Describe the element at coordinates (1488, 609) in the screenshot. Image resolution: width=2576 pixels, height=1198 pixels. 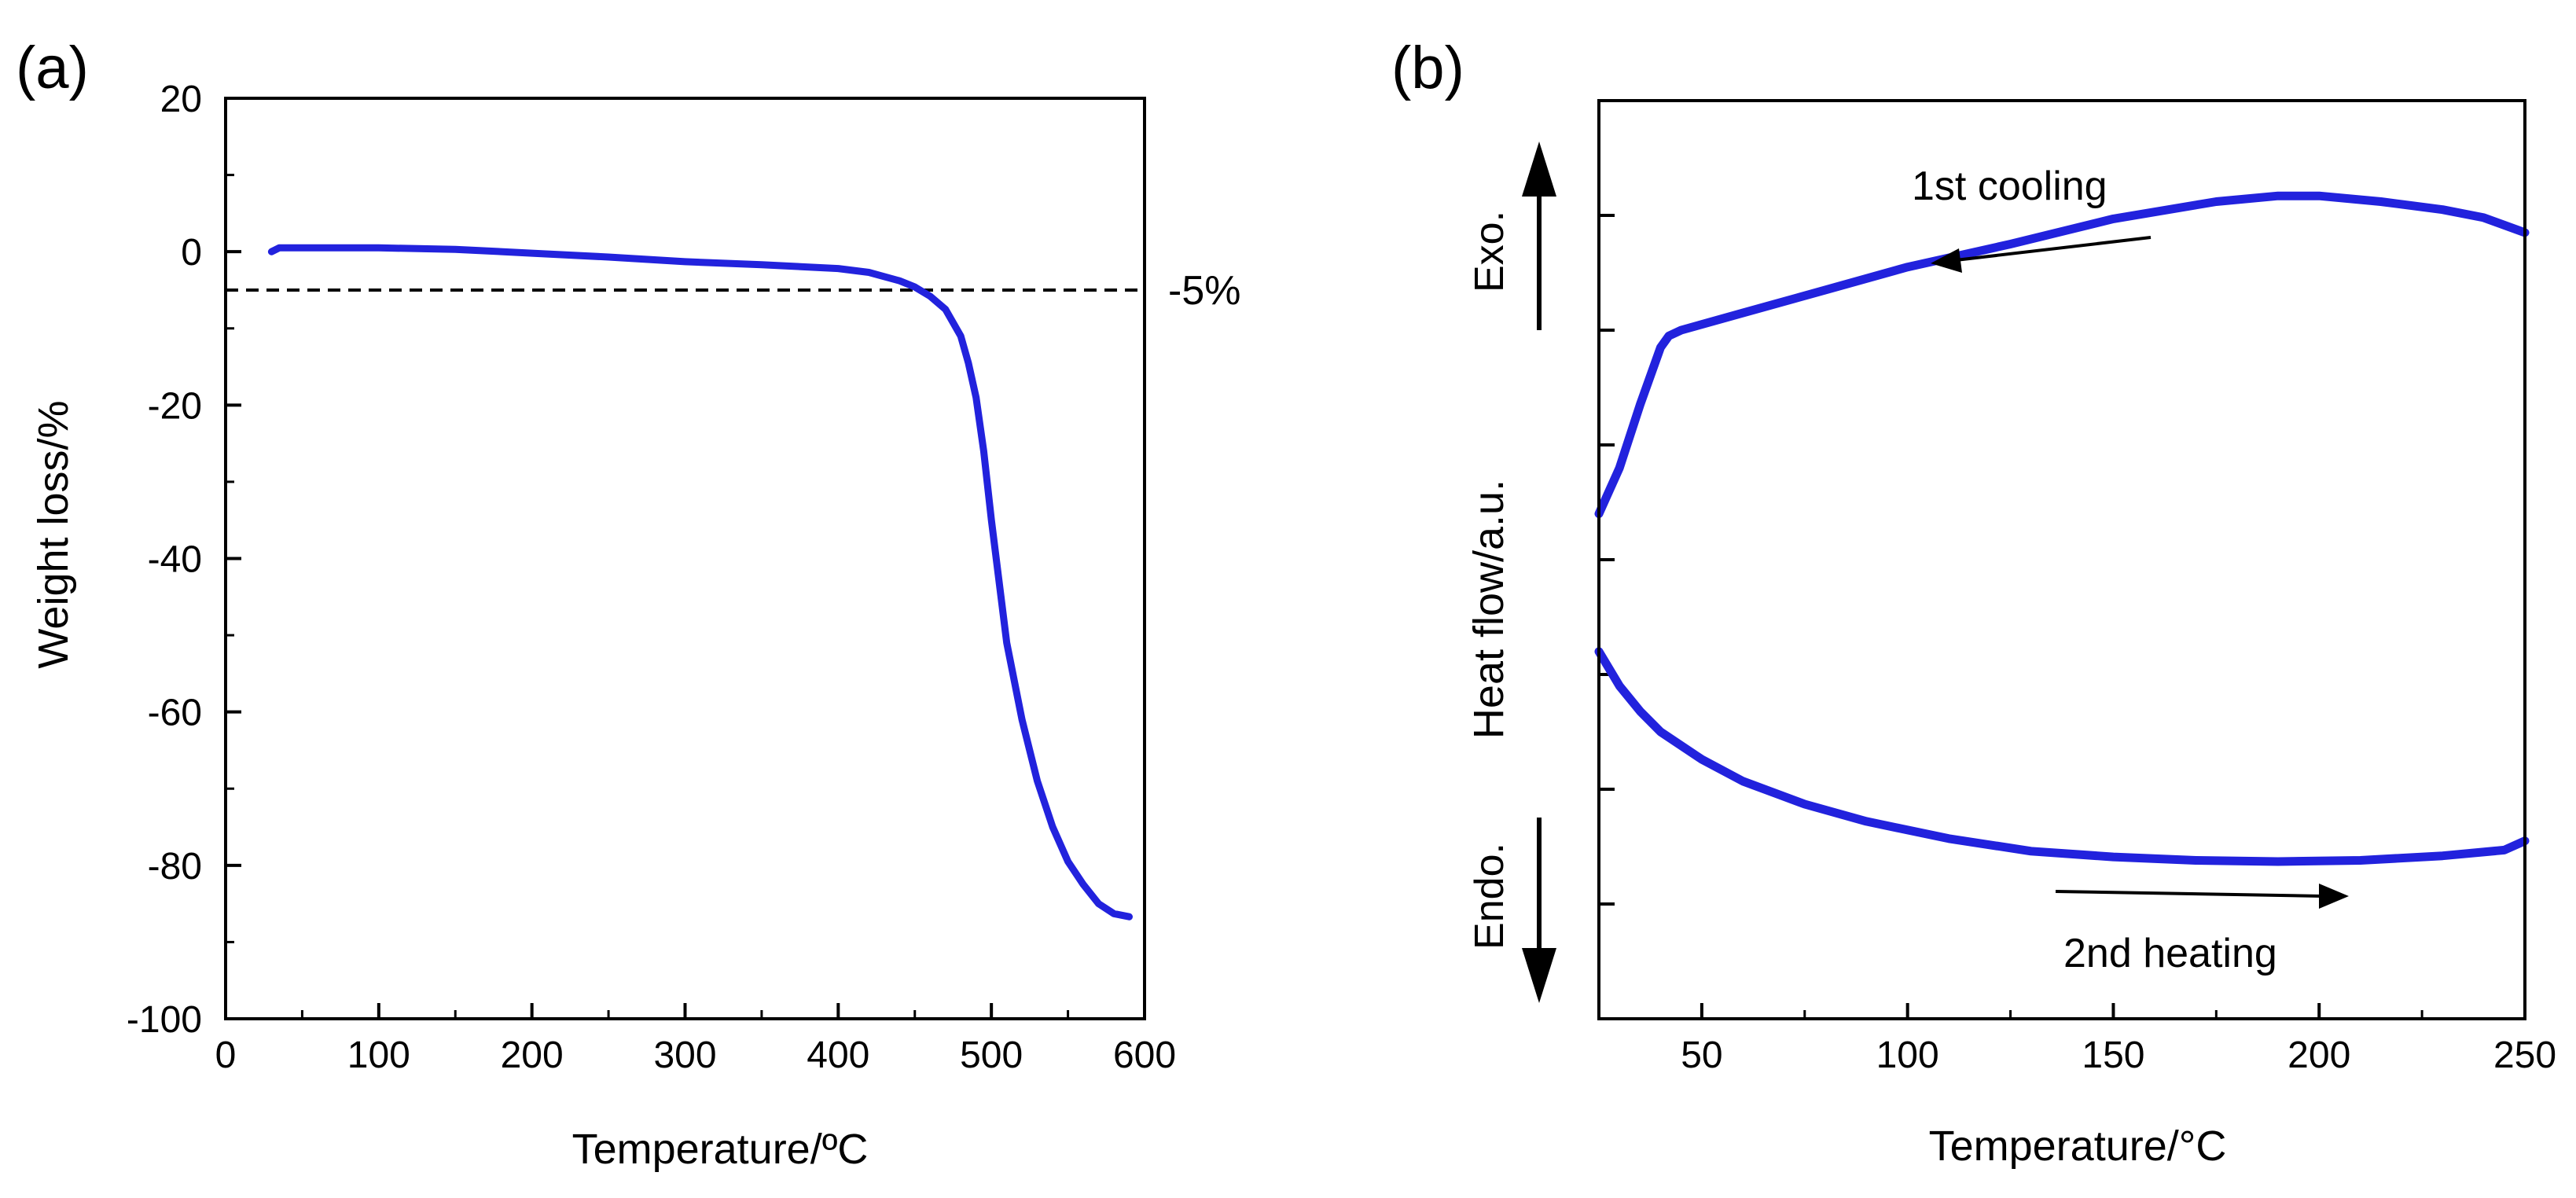
I see `panel-b-y-axis-label: Heat flow/a.u.` at that location.